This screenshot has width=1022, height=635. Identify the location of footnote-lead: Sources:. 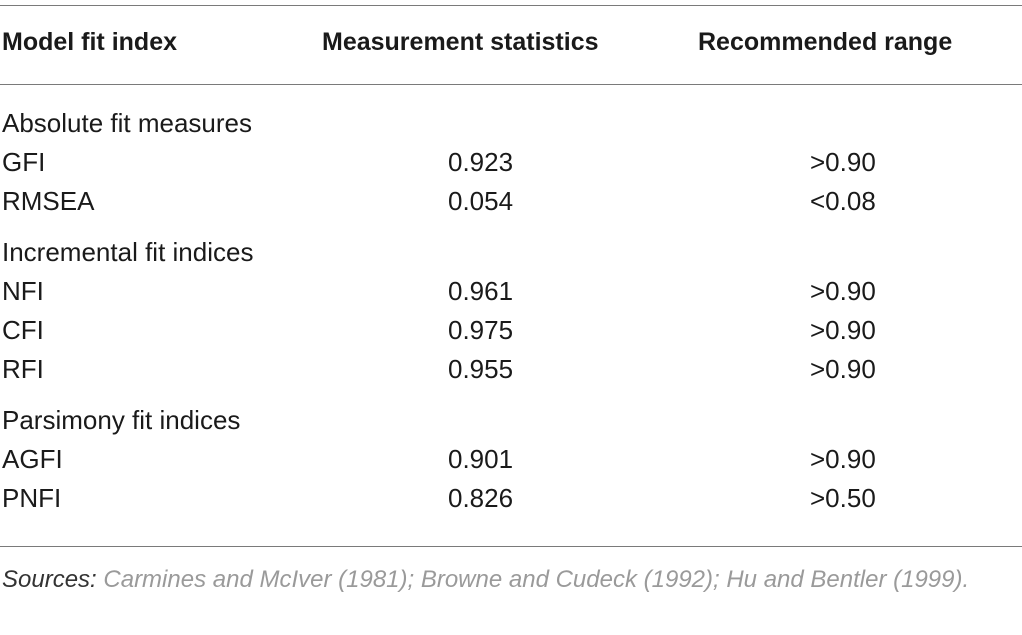
(49, 579).